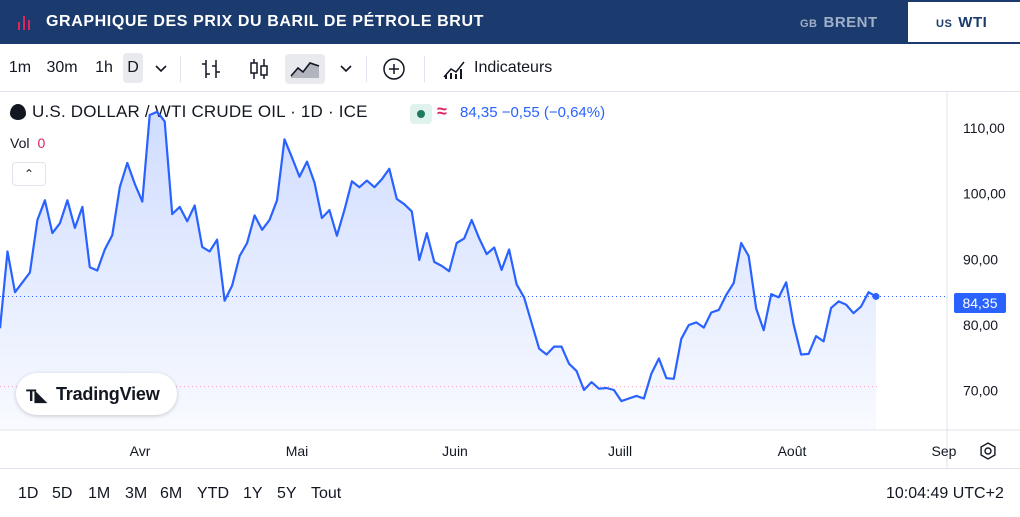 This screenshot has width=1020, height=517. Describe the element at coordinates (980, 325) in the screenshot. I see `y-tick-label: 80,00` at that location.